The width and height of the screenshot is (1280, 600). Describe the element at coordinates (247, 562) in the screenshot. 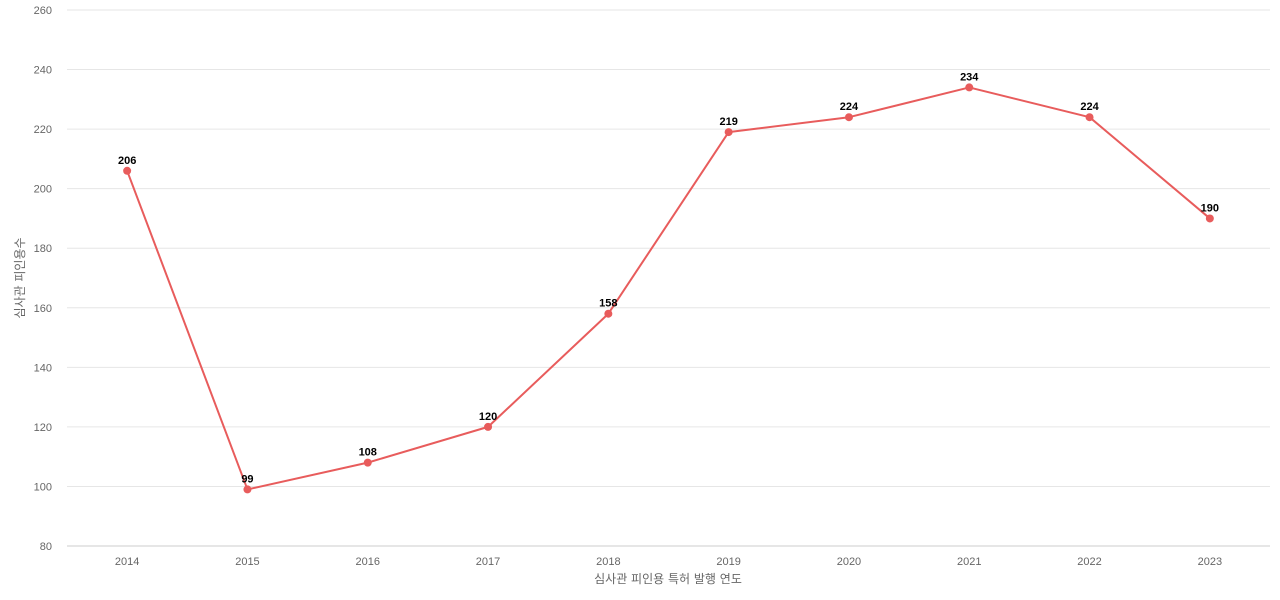

I see `x-tick-label: 2015` at that location.